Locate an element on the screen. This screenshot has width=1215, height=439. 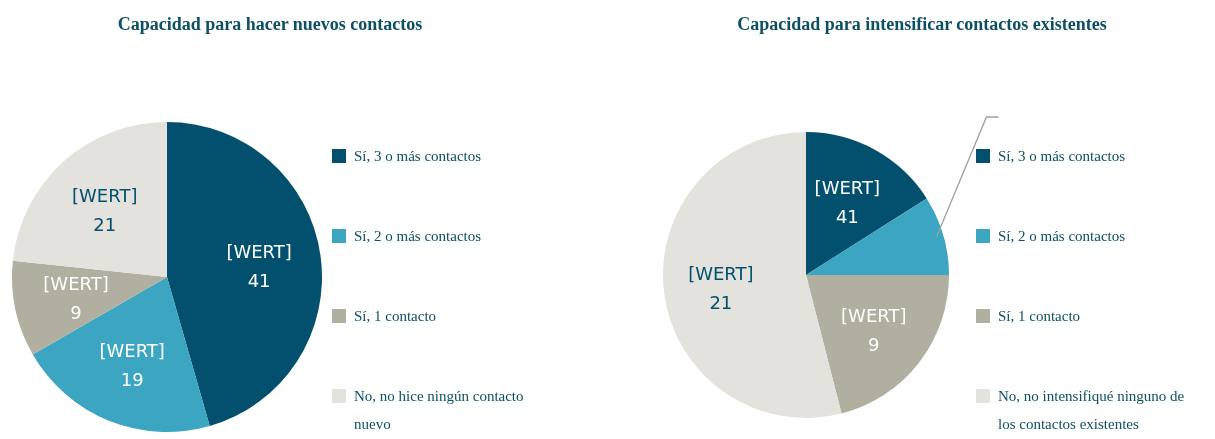
data-label: [WERT] 9 is located at coordinates (76, 298).